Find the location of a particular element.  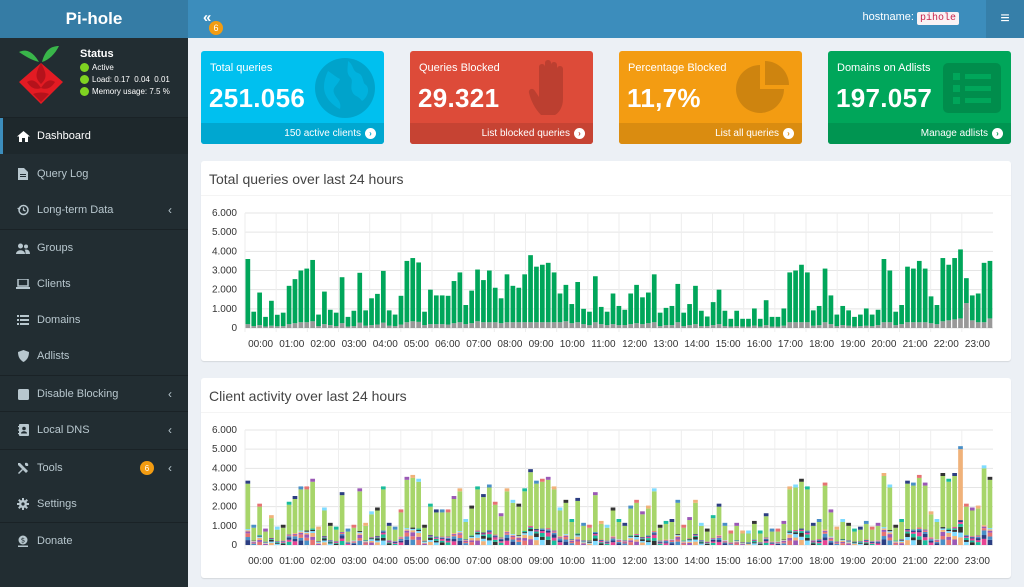

brand-logo: Pi-hole is located at coordinates (94, 19).